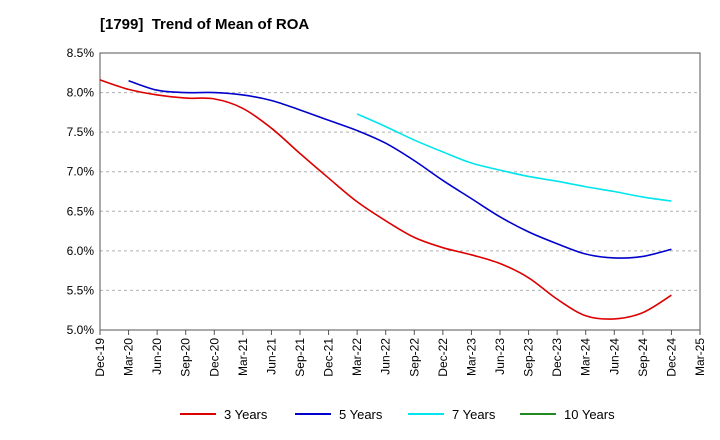 Image resolution: width=720 pixels, height=440 pixels. I want to click on x-tick-label: Jun-23, so click(500, 356).